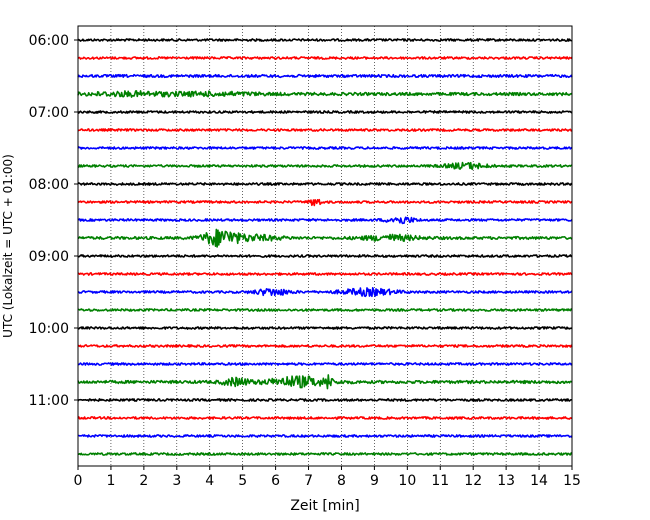 The height and width of the screenshot is (520, 650). What do you see at coordinates (539, 481) in the screenshot?
I see `x-tick-label-14: 14` at bounding box center [539, 481].